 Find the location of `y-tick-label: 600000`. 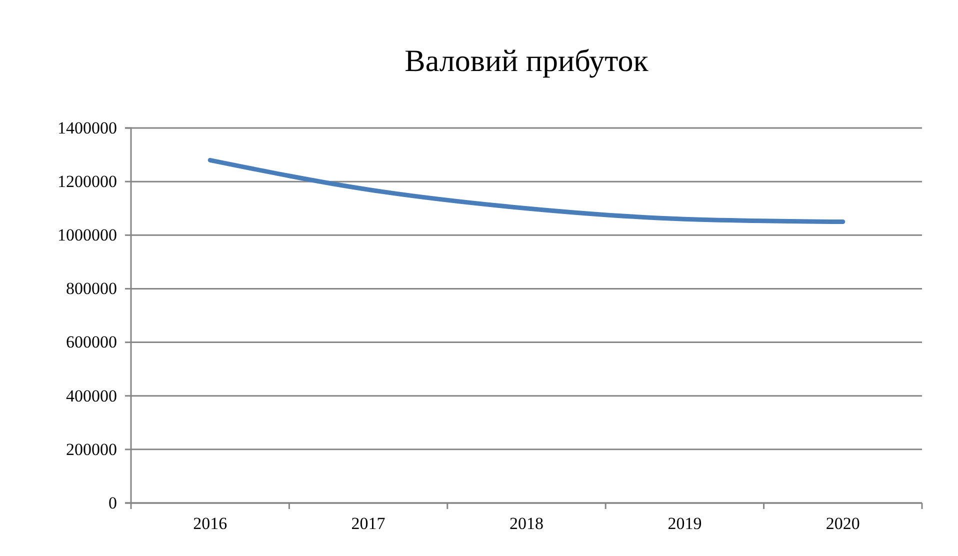

y-tick-label: 600000 is located at coordinates (91, 342).